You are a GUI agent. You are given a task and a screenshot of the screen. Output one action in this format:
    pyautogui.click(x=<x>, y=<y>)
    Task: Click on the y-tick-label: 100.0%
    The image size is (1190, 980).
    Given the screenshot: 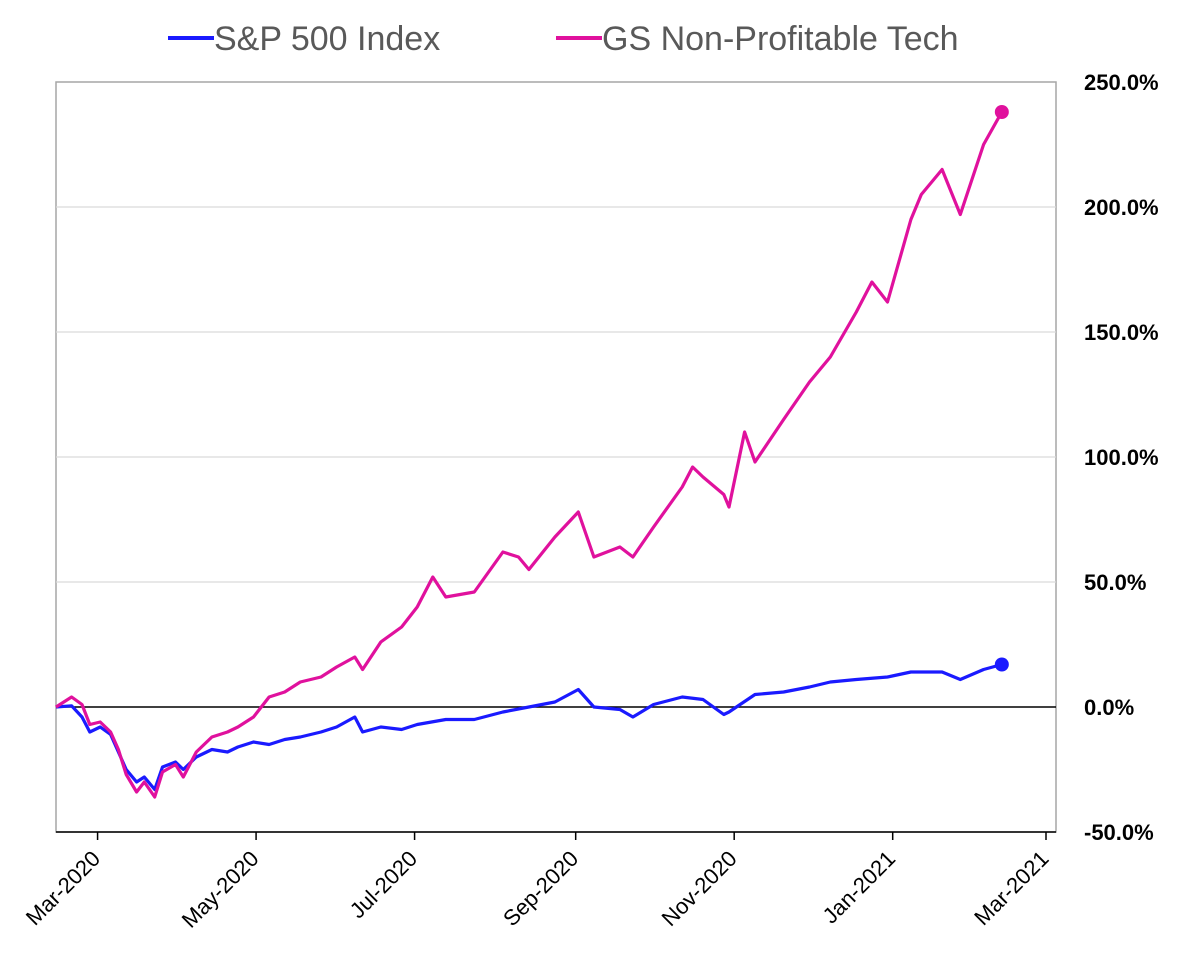 What is the action you would take?
    pyautogui.click(x=1121, y=457)
    